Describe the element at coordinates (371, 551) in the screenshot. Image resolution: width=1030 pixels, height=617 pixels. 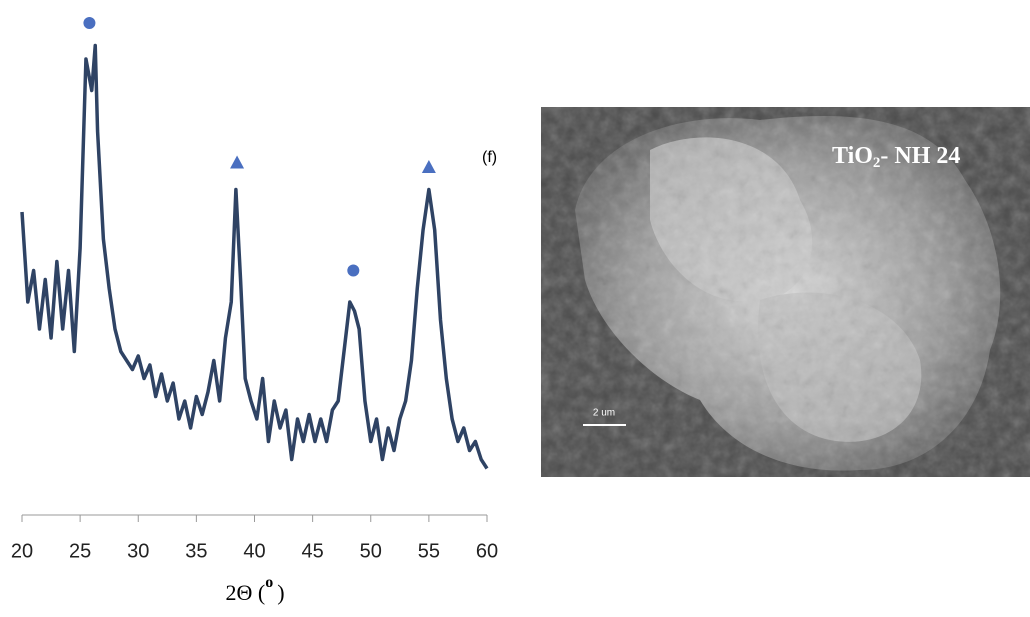
I see `x-tick-label: 50` at that location.